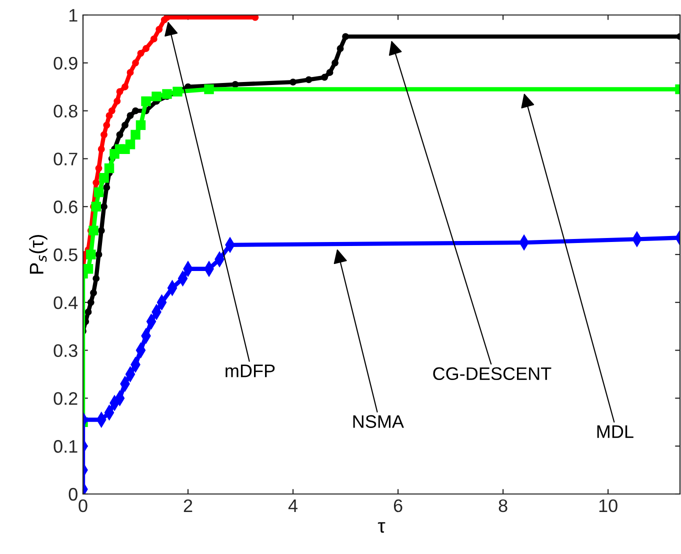 The height and width of the screenshot is (554, 681). I want to click on x-axis-title: τ, so click(382, 527).